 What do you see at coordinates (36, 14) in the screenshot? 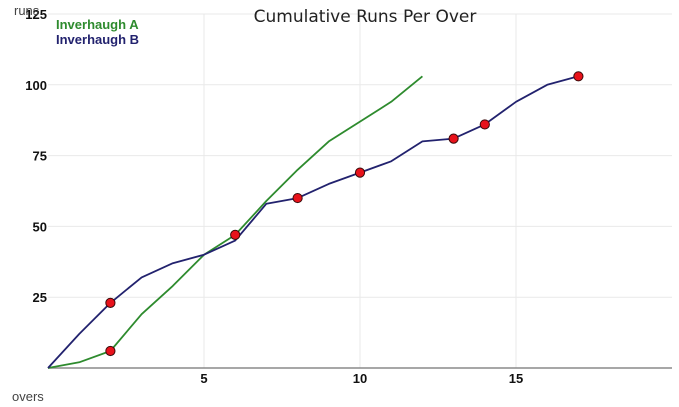
I see `y-tick-label: 125` at bounding box center [36, 14].